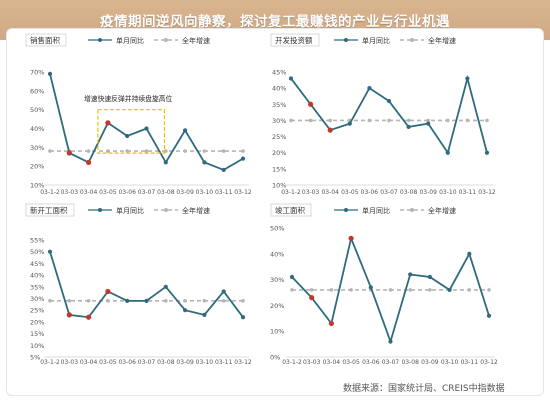  Describe the element at coordinates (89, 362) in the screenshot. I see `x-tick-label: 03-04` at that location.